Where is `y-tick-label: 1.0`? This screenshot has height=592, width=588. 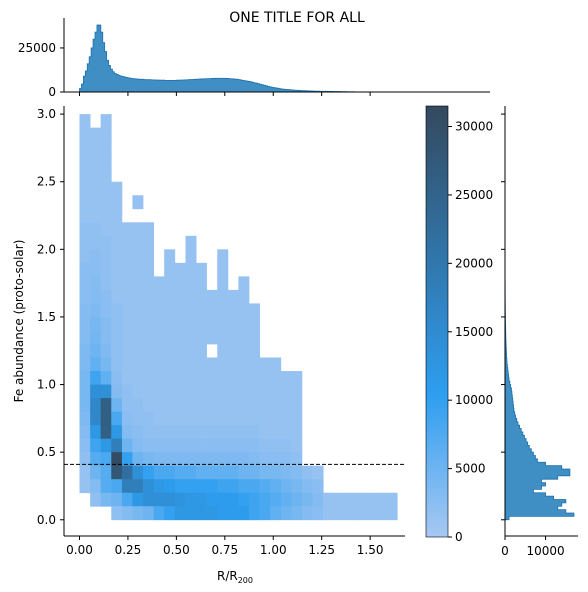
y-tick-label: 1.0 is located at coordinates (46, 385).